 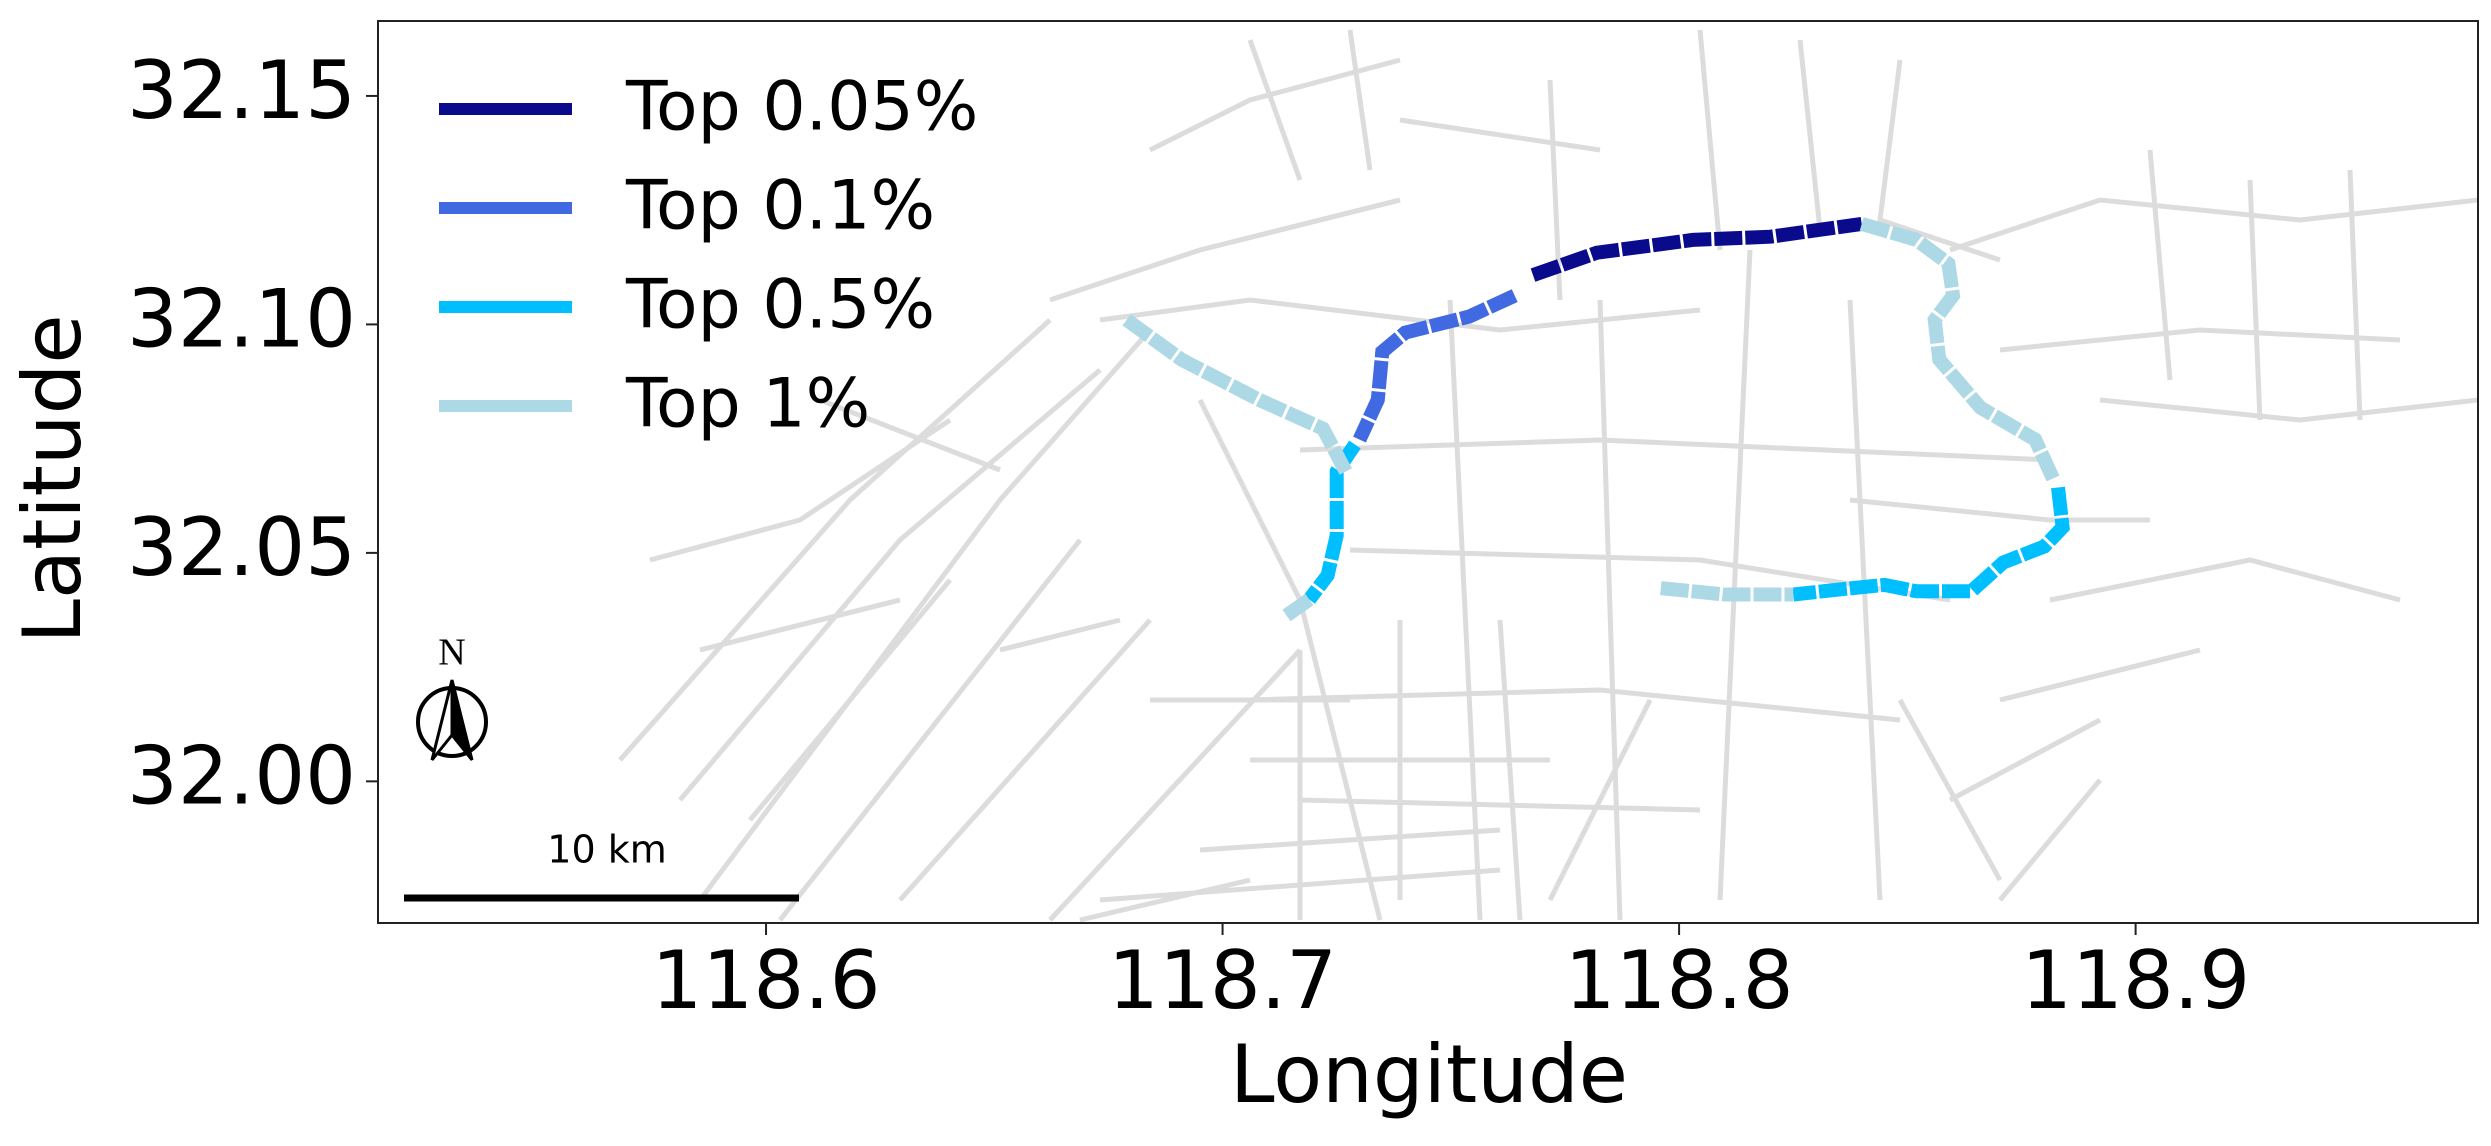 I want to click on x-tick-label: 118.8, so click(x=1679, y=980).